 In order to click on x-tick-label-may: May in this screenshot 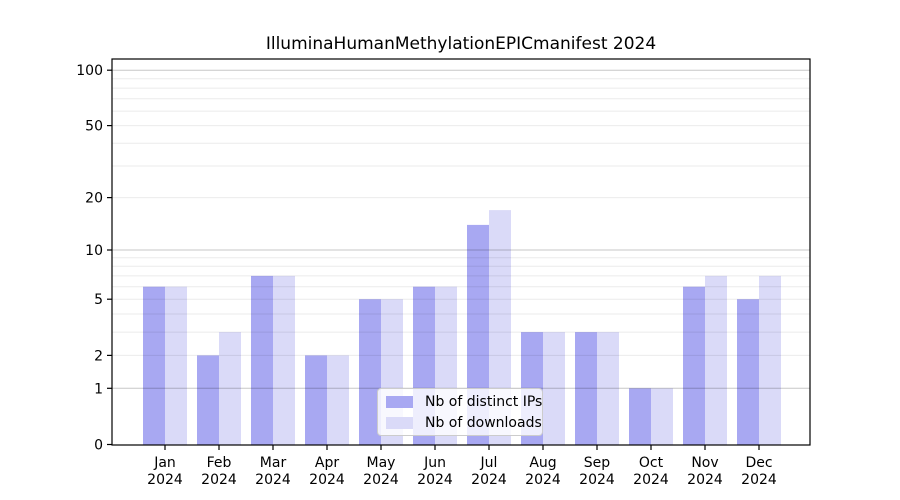, I will do `click(381, 463)`.